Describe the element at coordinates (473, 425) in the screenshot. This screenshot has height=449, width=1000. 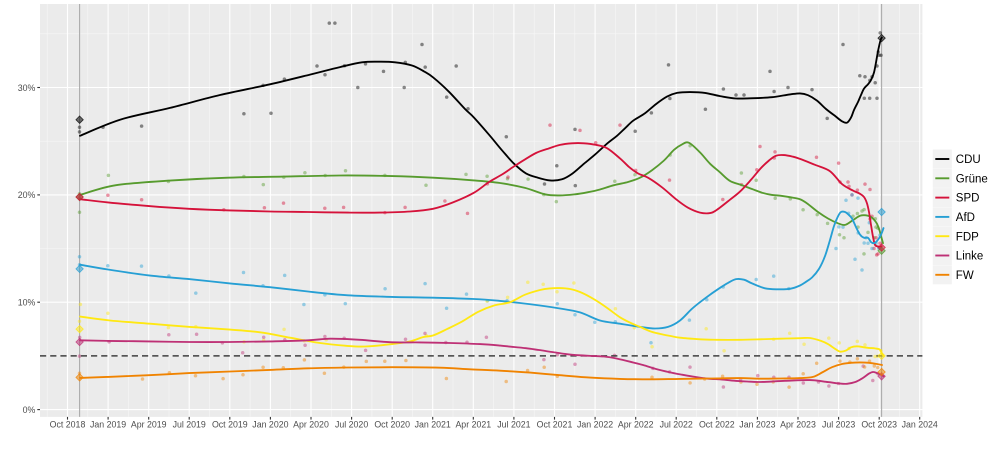
I see `svg-text: Apr 2021` at that location.